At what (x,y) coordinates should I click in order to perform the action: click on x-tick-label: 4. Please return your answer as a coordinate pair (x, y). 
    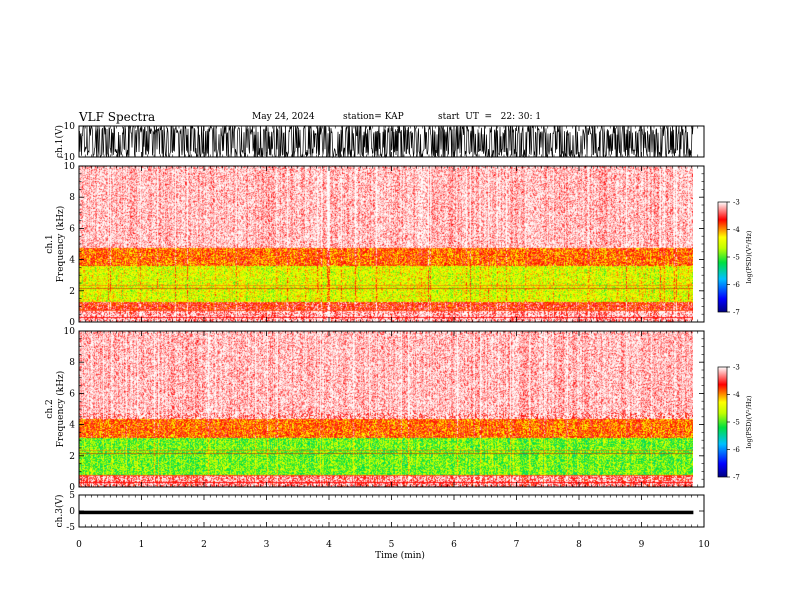
    Looking at the image, I should click on (329, 545).